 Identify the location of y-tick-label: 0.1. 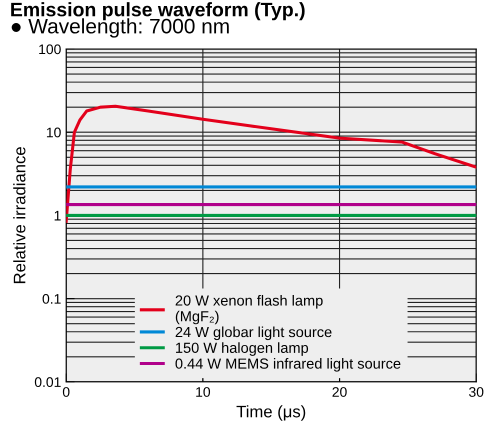
(51, 299).